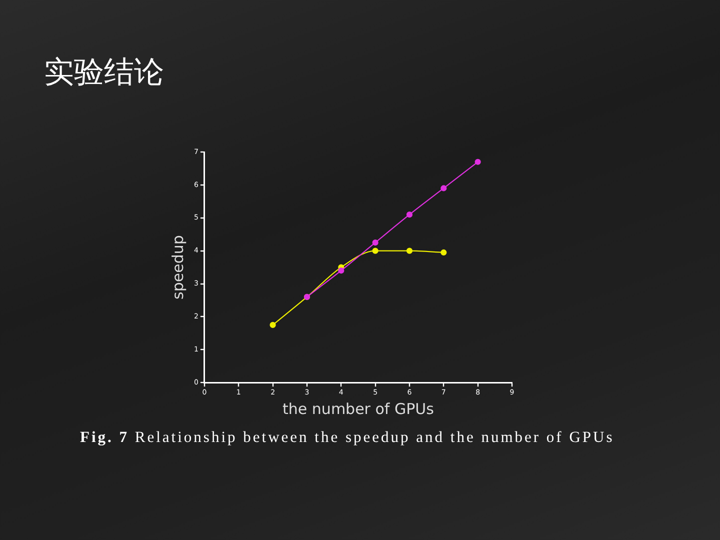 The width and height of the screenshot is (720, 540). I want to click on y-axis-title: speedup, so click(177, 267).